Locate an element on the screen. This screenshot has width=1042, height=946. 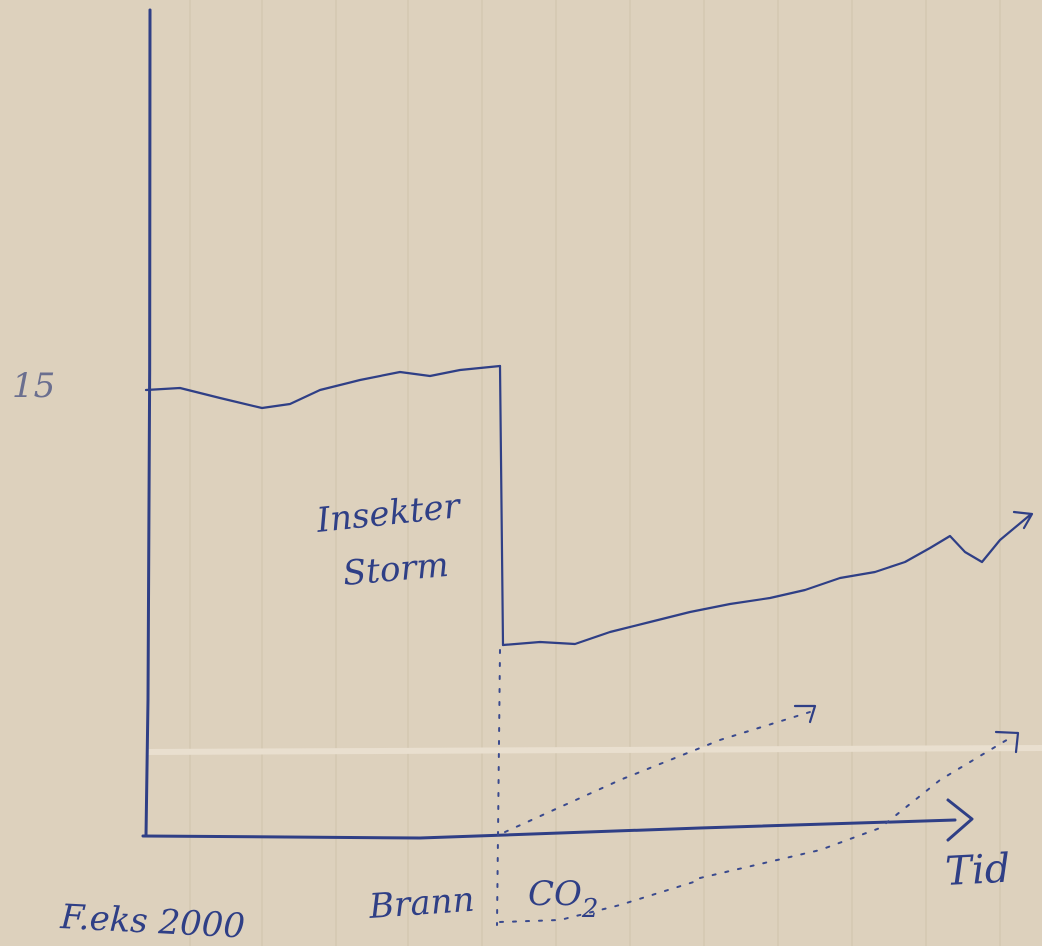
x-axis-label: Tid is located at coordinates (977, 870).